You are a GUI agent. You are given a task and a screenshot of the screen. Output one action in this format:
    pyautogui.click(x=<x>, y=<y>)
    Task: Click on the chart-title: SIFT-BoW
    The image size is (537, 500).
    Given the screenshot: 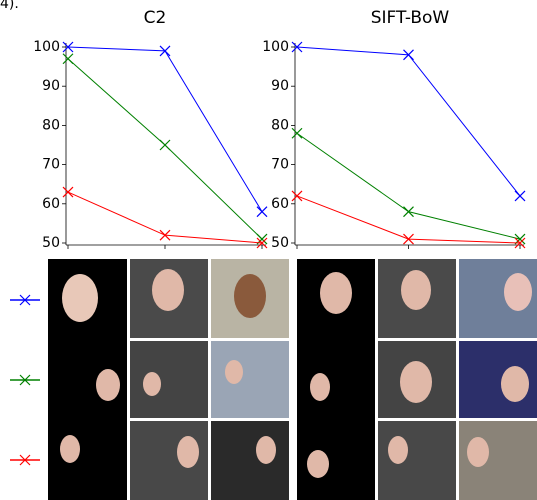 What is the action you would take?
    pyautogui.click(x=410, y=18)
    